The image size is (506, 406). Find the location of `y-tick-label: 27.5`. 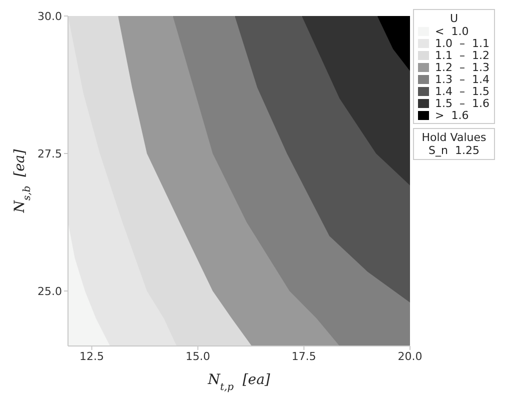

y-tick-label: 27.5 is located at coordinates (50, 153).